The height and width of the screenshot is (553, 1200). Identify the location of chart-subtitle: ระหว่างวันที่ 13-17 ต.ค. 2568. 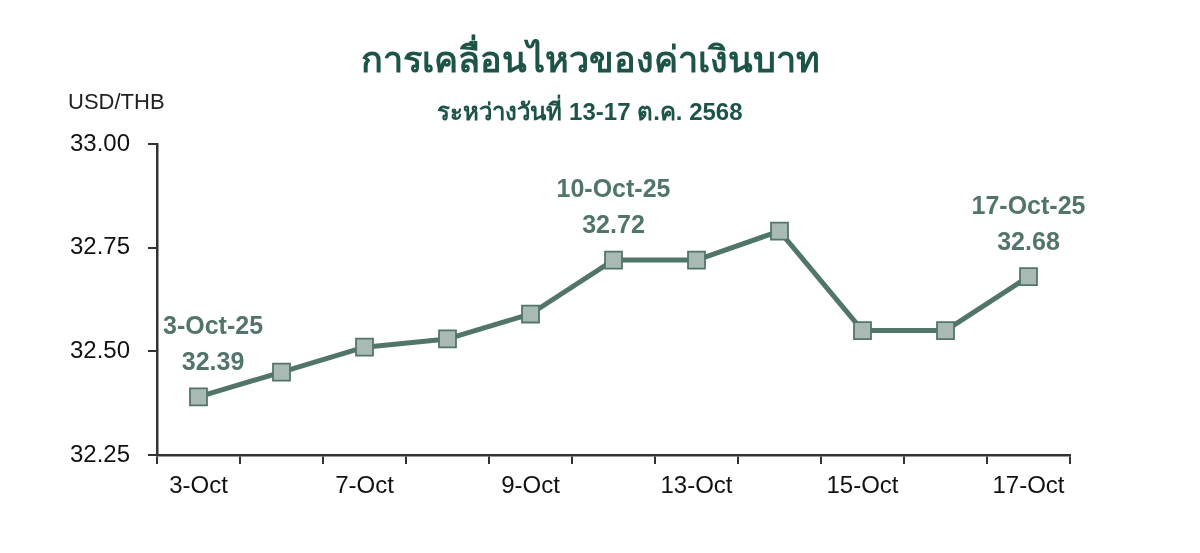
(590, 109).